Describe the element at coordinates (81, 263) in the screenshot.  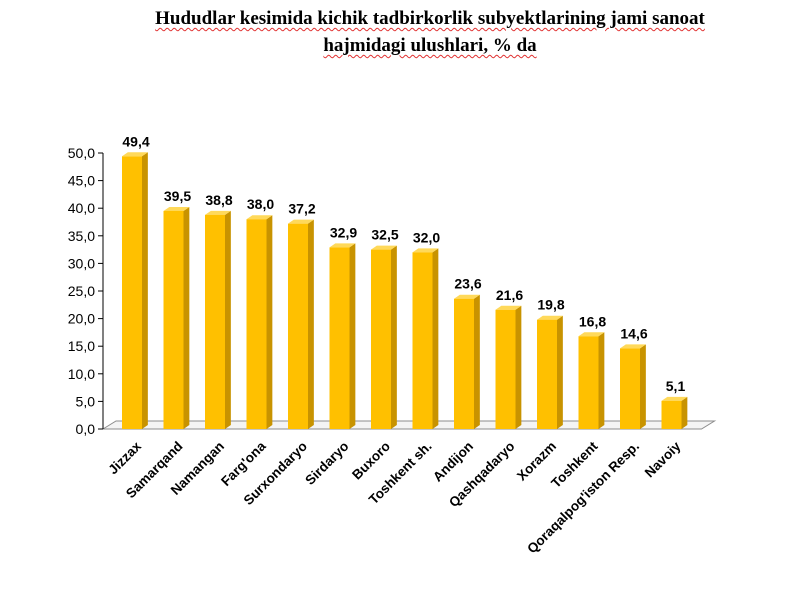
I see `y-tick-label: 30,0` at that location.